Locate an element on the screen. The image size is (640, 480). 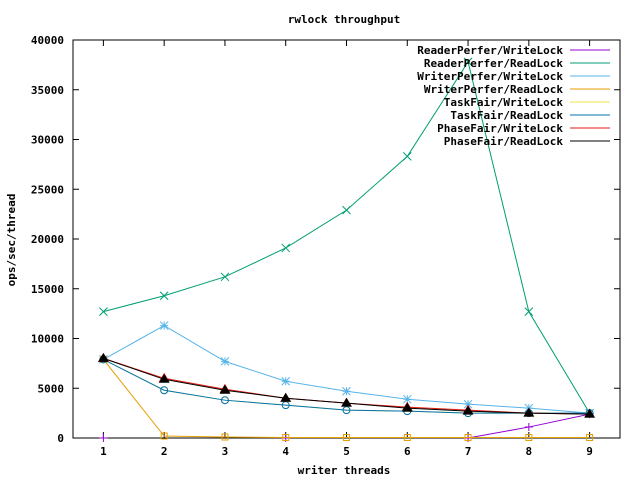
y-tick-label: 0 is located at coordinates (60, 438).